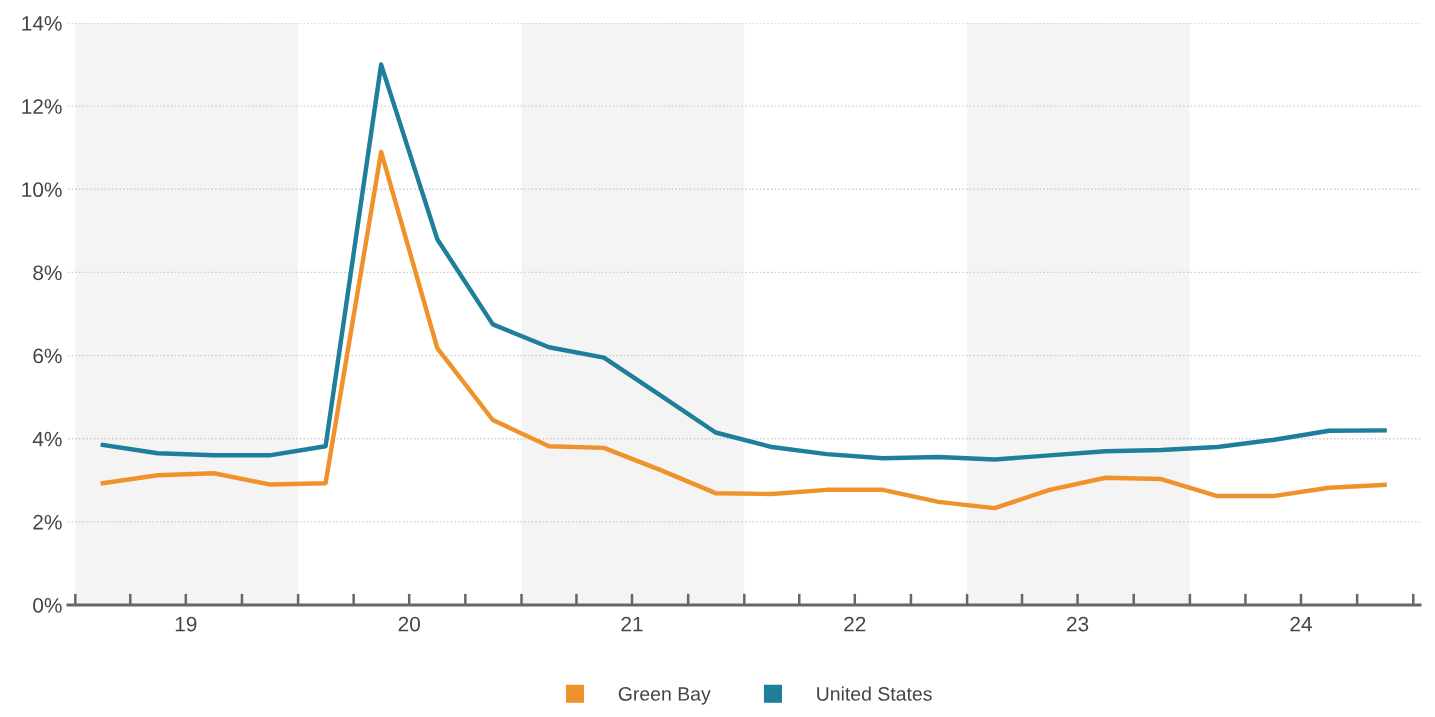 The width and height of the screenshot is (1435, 717). What do you see at coordinates (42, 106) in the screenshot?
I see `y-tick-label: 12%` at bounding box center [42, 106].